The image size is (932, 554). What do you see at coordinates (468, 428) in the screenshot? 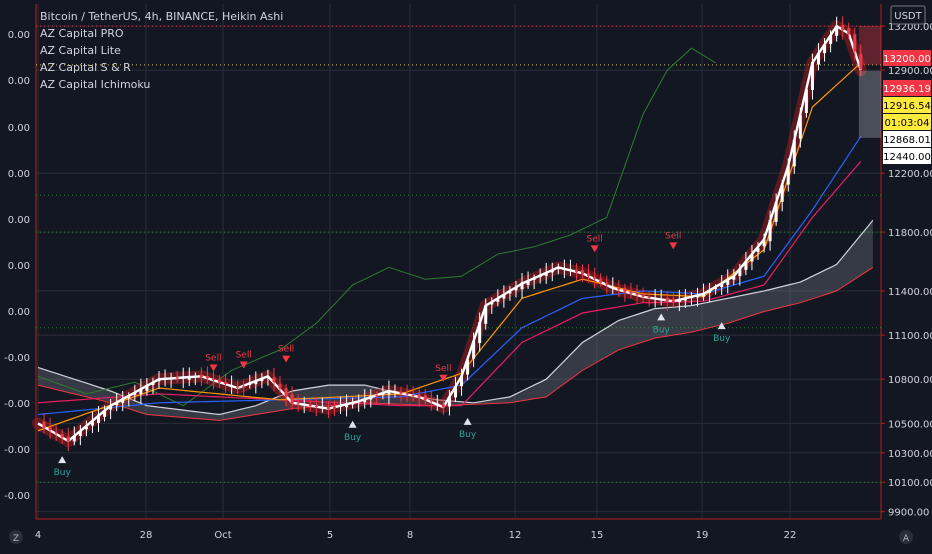
I see `buy-signal: Buy` at bounding box center [468, 428].